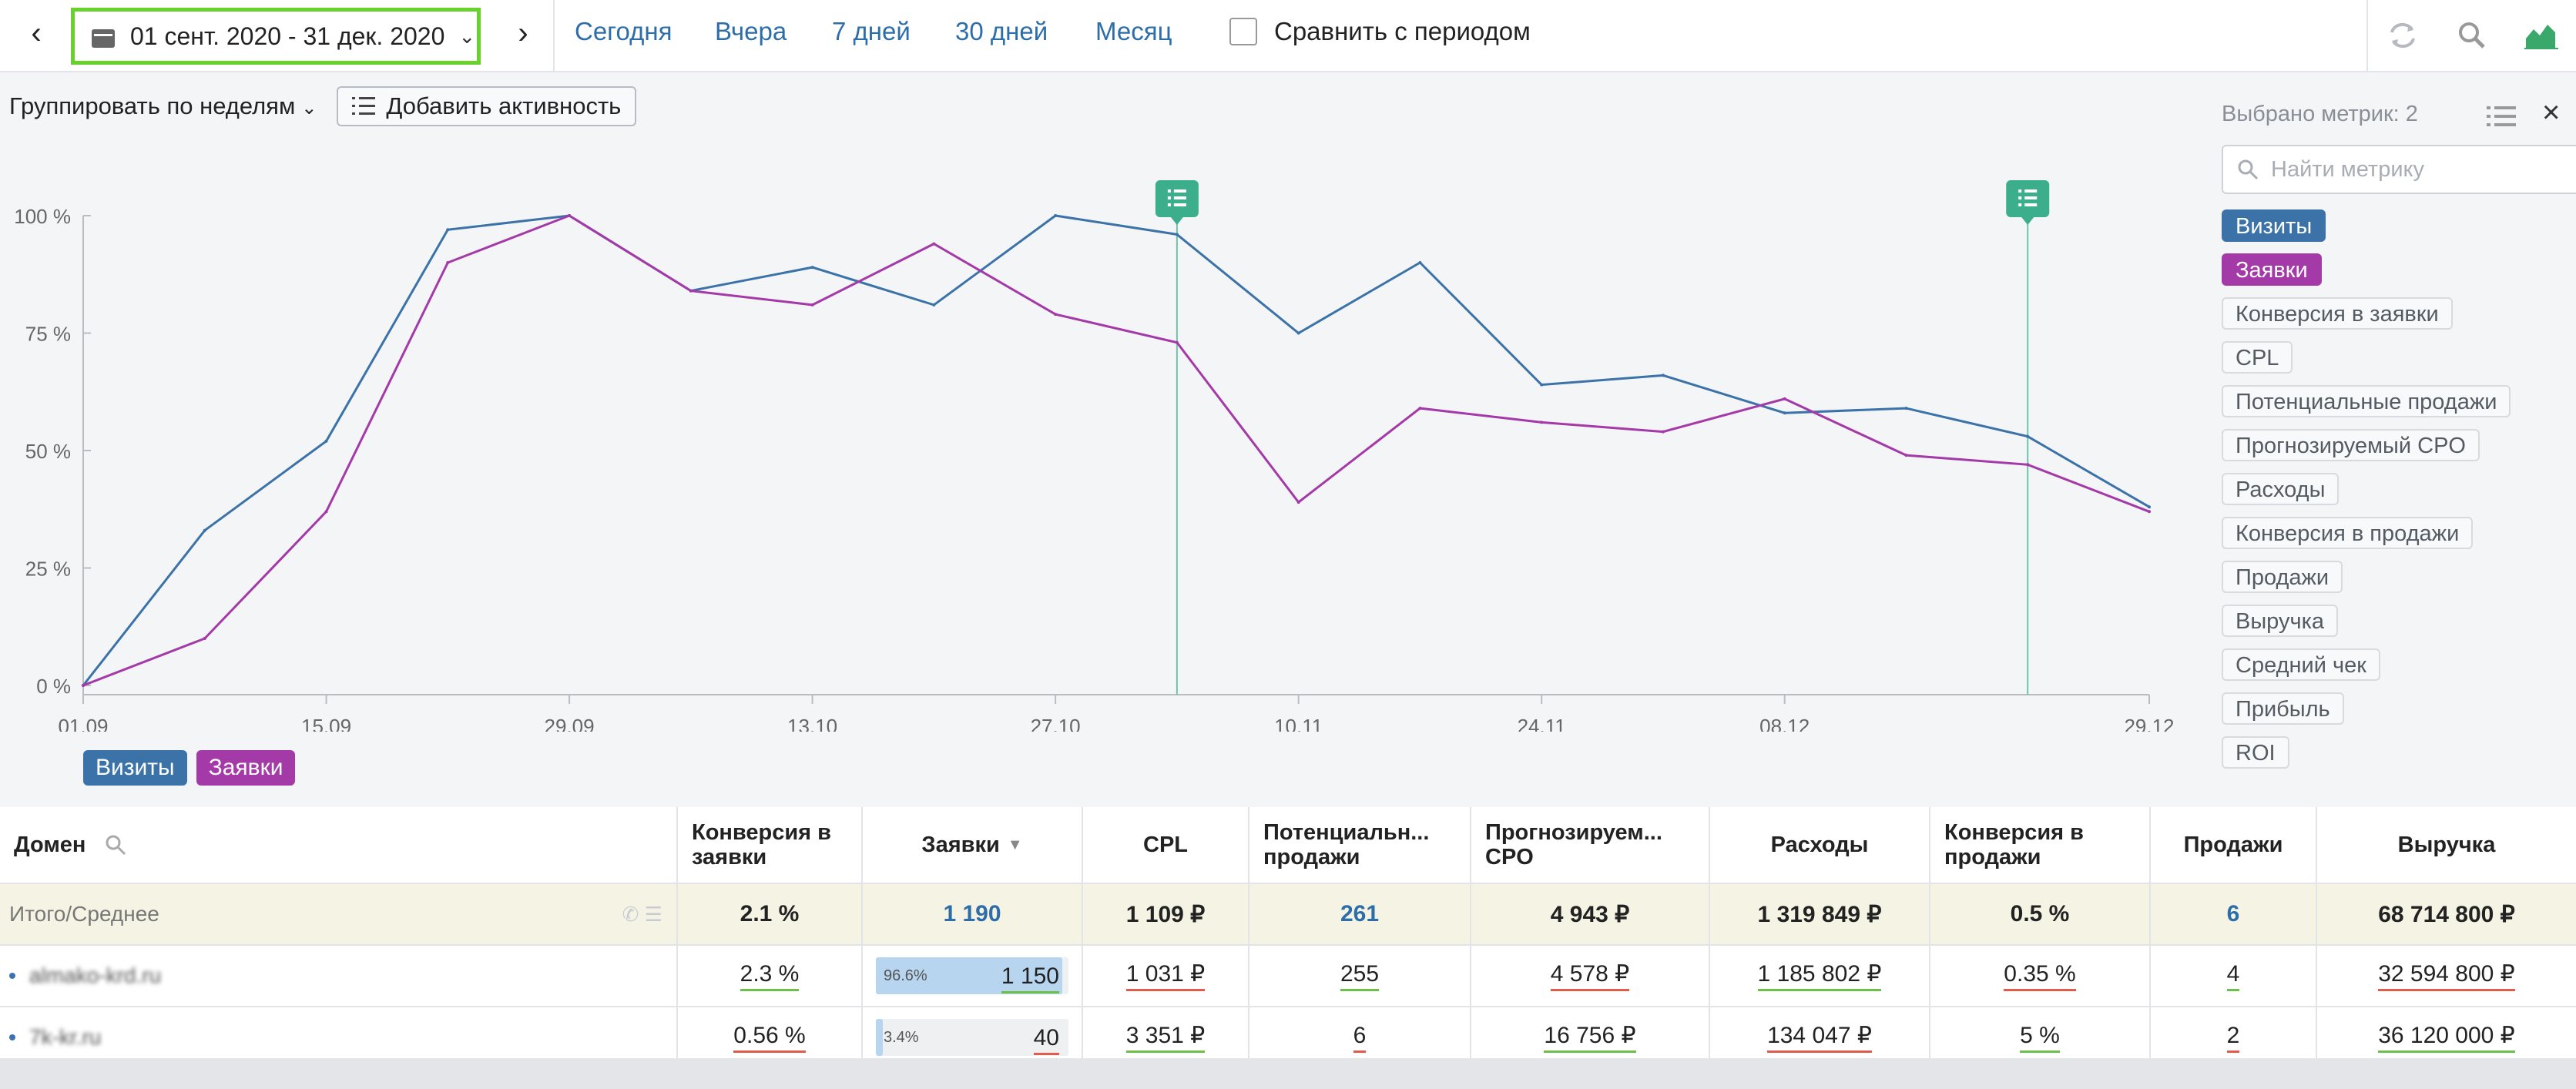 The image size is (2576, 1089). What do you see at coordinates (65, 1037) in the screenshot?
I see `domain-name: 7k-kr.ru` at bounding box center [65, 1037].